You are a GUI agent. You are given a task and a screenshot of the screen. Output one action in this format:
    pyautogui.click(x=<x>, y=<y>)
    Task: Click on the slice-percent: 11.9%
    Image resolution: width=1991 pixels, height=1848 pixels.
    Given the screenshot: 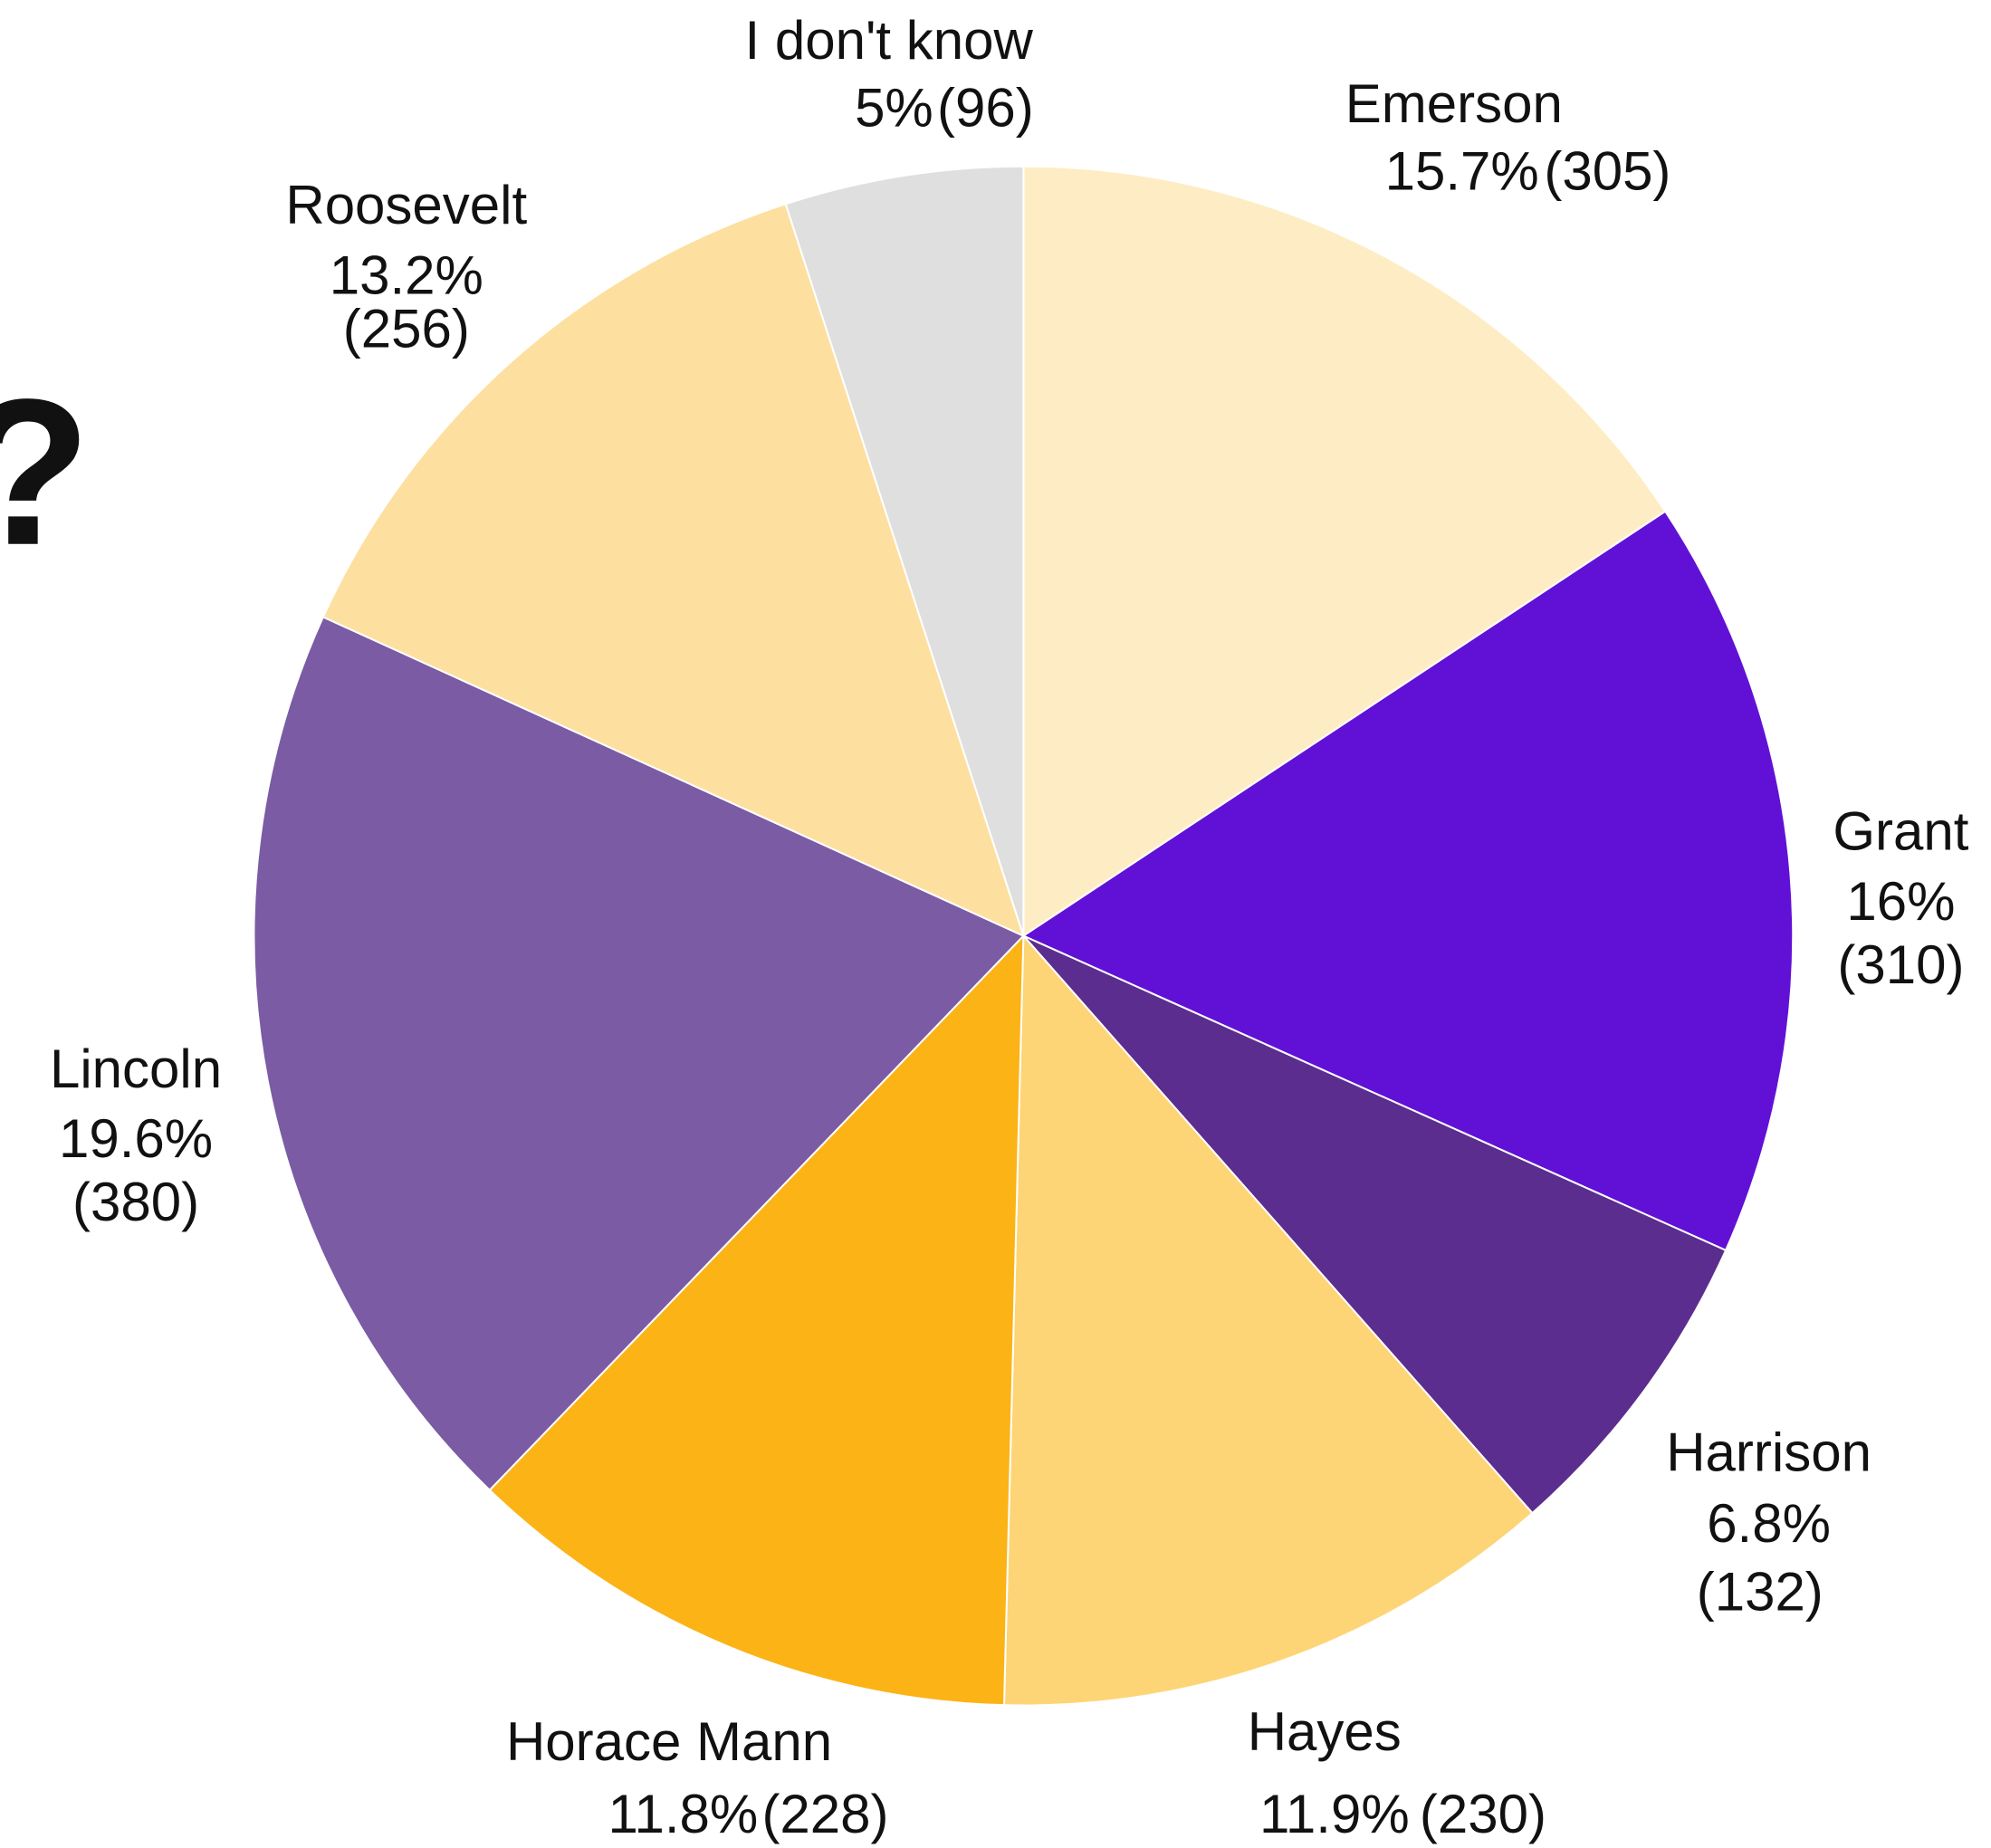 What is the action you would take?
    pyautogui.click(x=1334, y=1814)
    